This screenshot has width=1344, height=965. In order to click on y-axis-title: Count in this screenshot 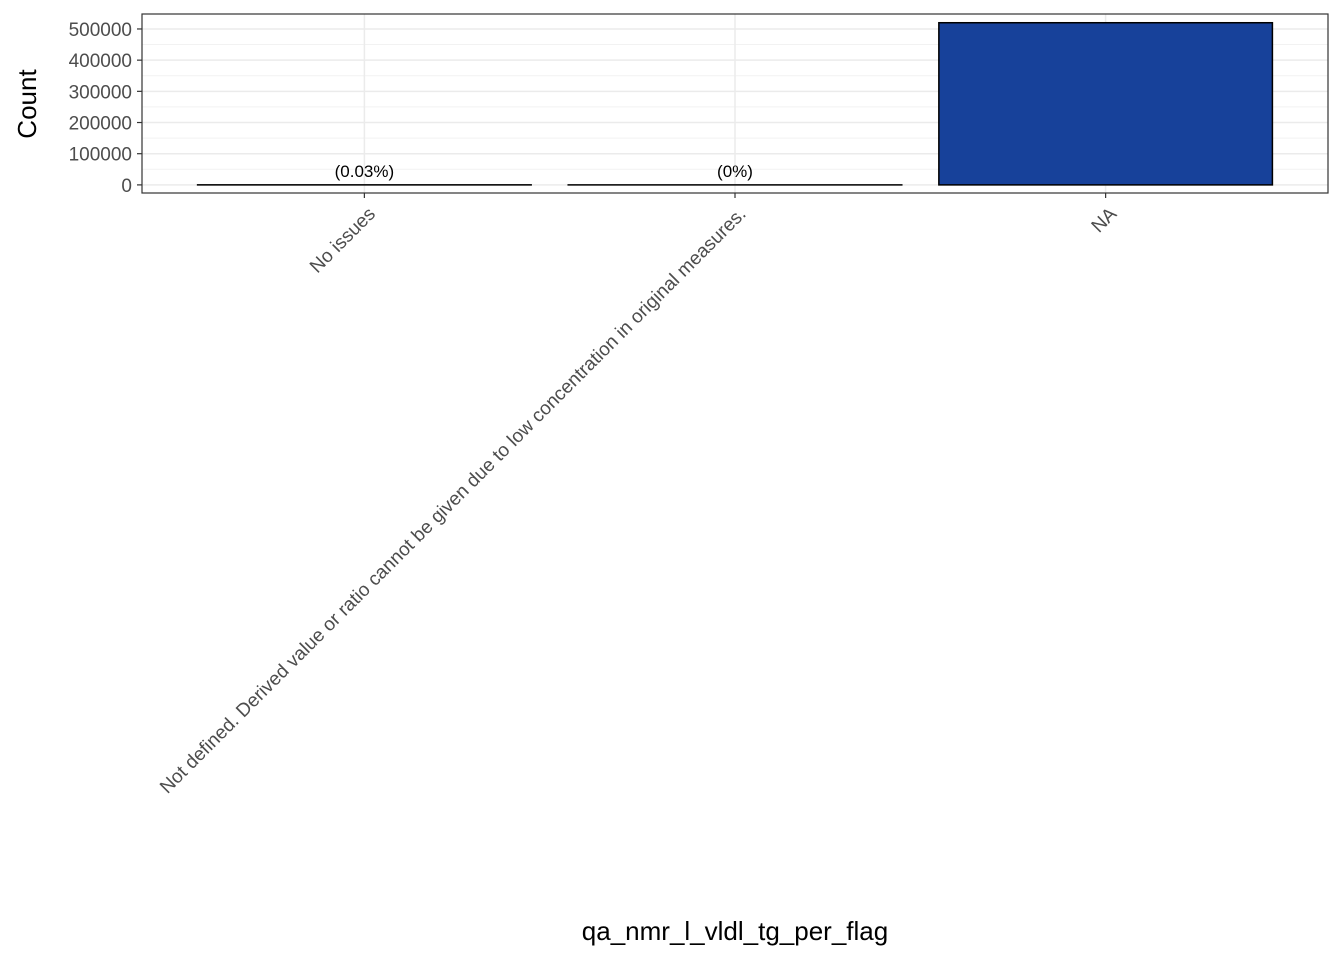, I will do `click(27, 104)`.